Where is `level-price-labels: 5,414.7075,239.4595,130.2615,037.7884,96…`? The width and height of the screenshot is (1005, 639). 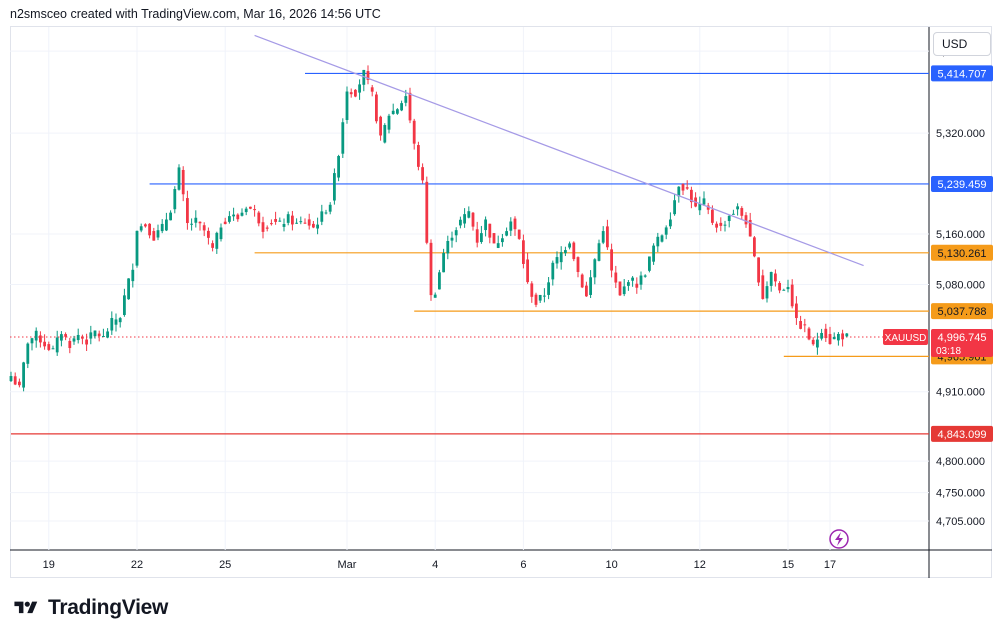
level-price-labels: 5,414.7075,239.4595,130.2615,037.7884,96… is located at coordinates (938, 253).